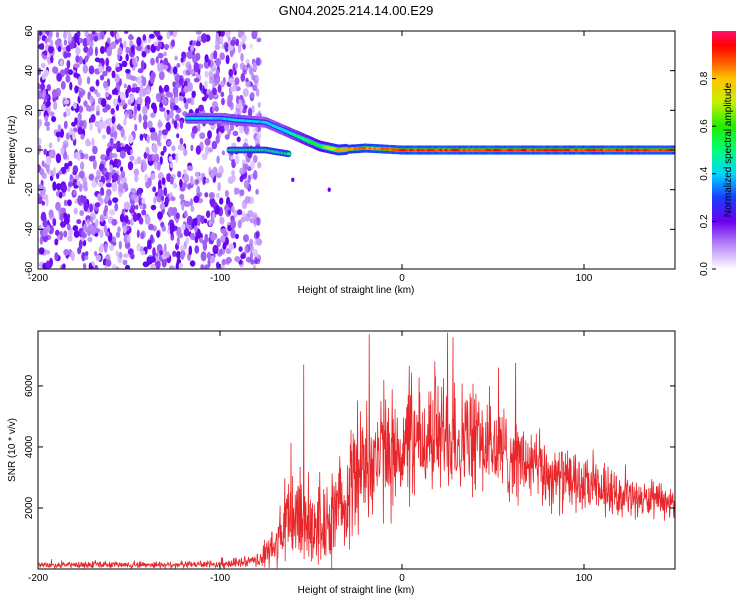 This screenshot has width=750, height=600. What do you see at coordinates (584, 278) in the screenshot?
I see `x-tick-label: 100` at bounding box center [584, 278].